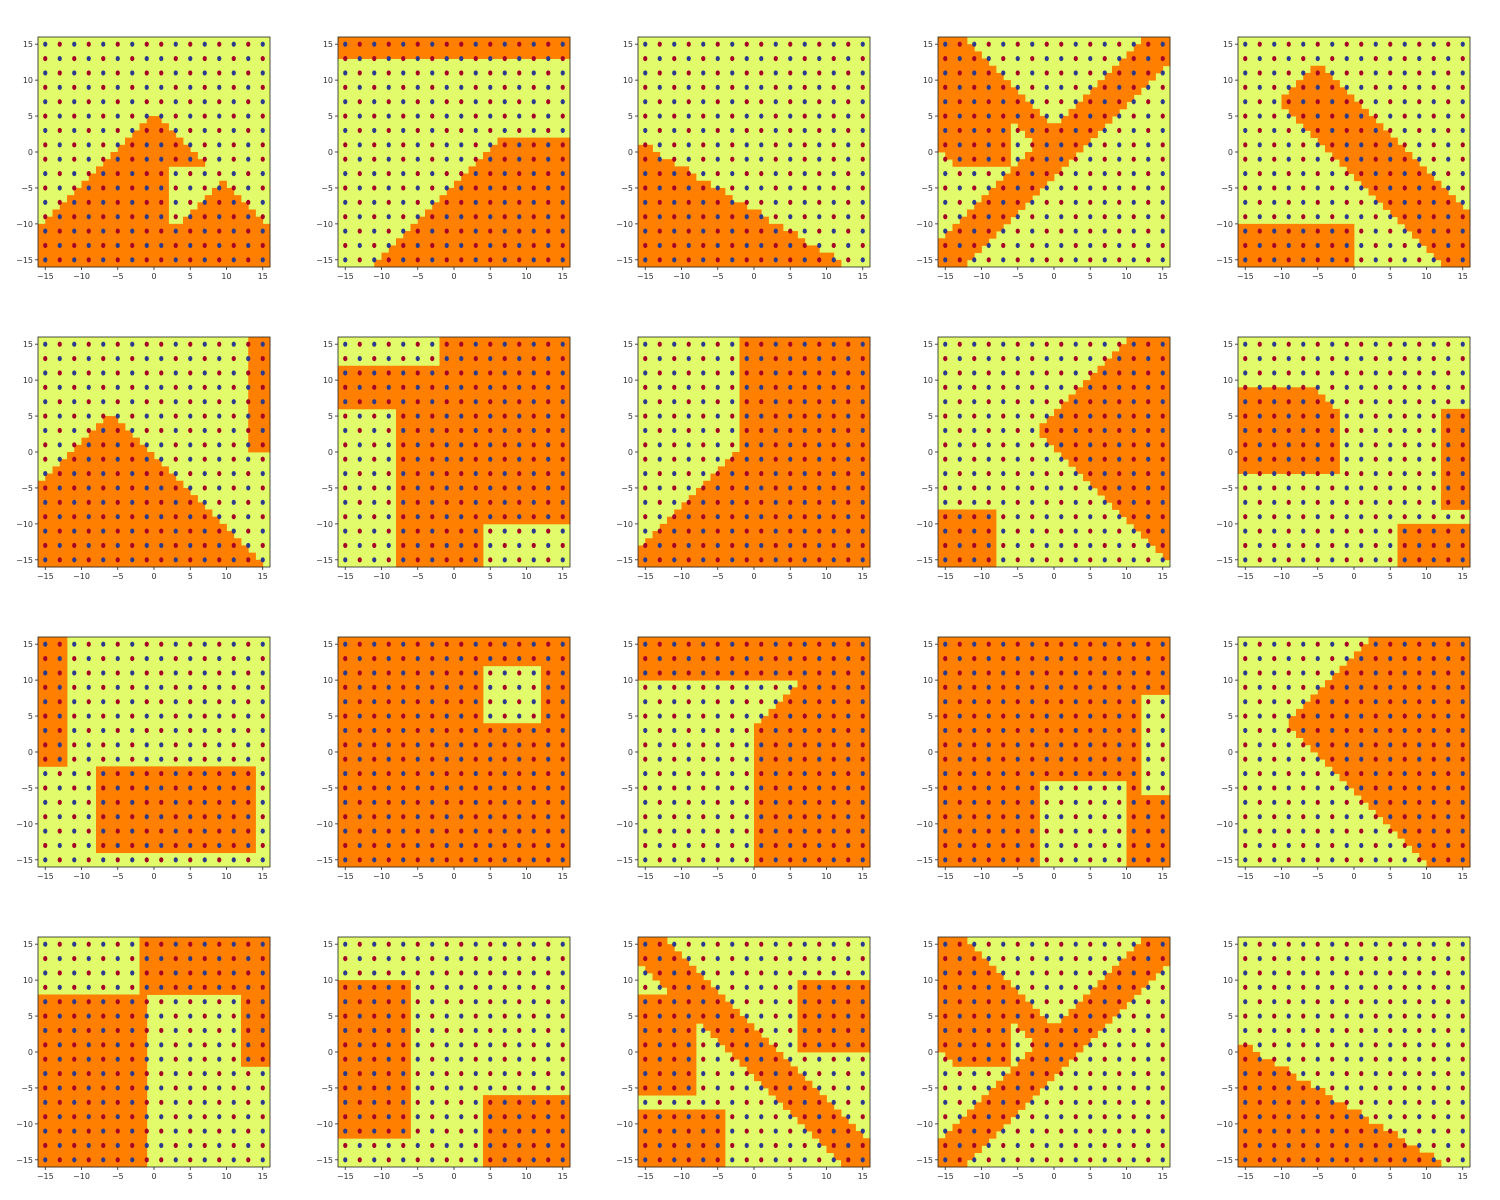 The height and width of the screenshot is (1200, 1500). What do you see at coordinates (226, 1176) in the screenshot?
I see `x-tick-label: 10` at bounding box center [226, 1176].